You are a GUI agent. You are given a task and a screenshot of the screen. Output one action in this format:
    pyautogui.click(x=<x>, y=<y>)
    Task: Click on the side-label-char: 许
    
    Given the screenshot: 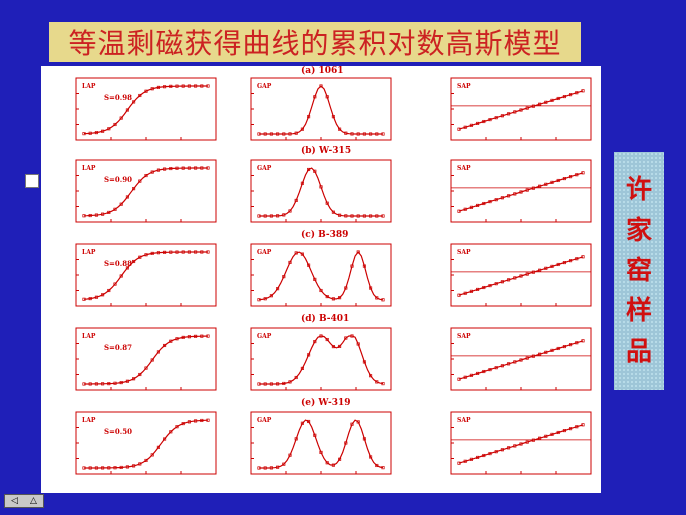 What is the action you would take?
    pyautogui.click(x=638, y=190)
    